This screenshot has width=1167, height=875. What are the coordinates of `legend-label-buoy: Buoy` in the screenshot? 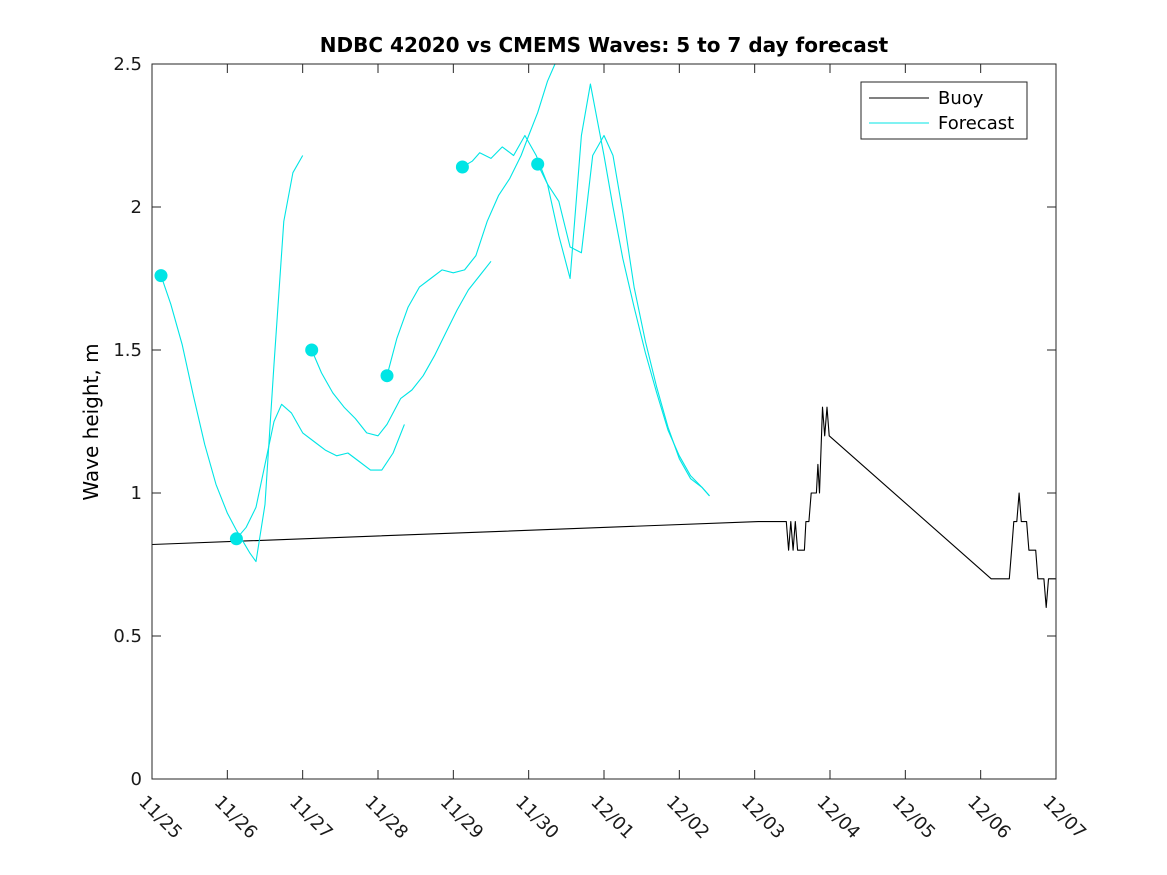 It's located at (961, 98).